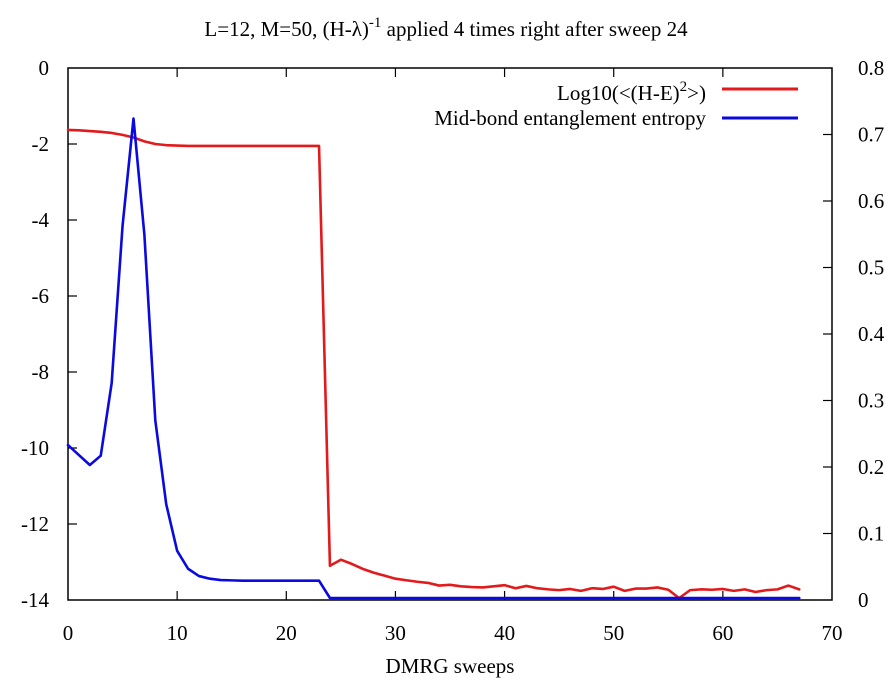 The image size is (895, 684). What do you see at coordinates (863, 600) in the screenshot?
I see `y-right-tick-label: 0` at bounding box center [863, 600].